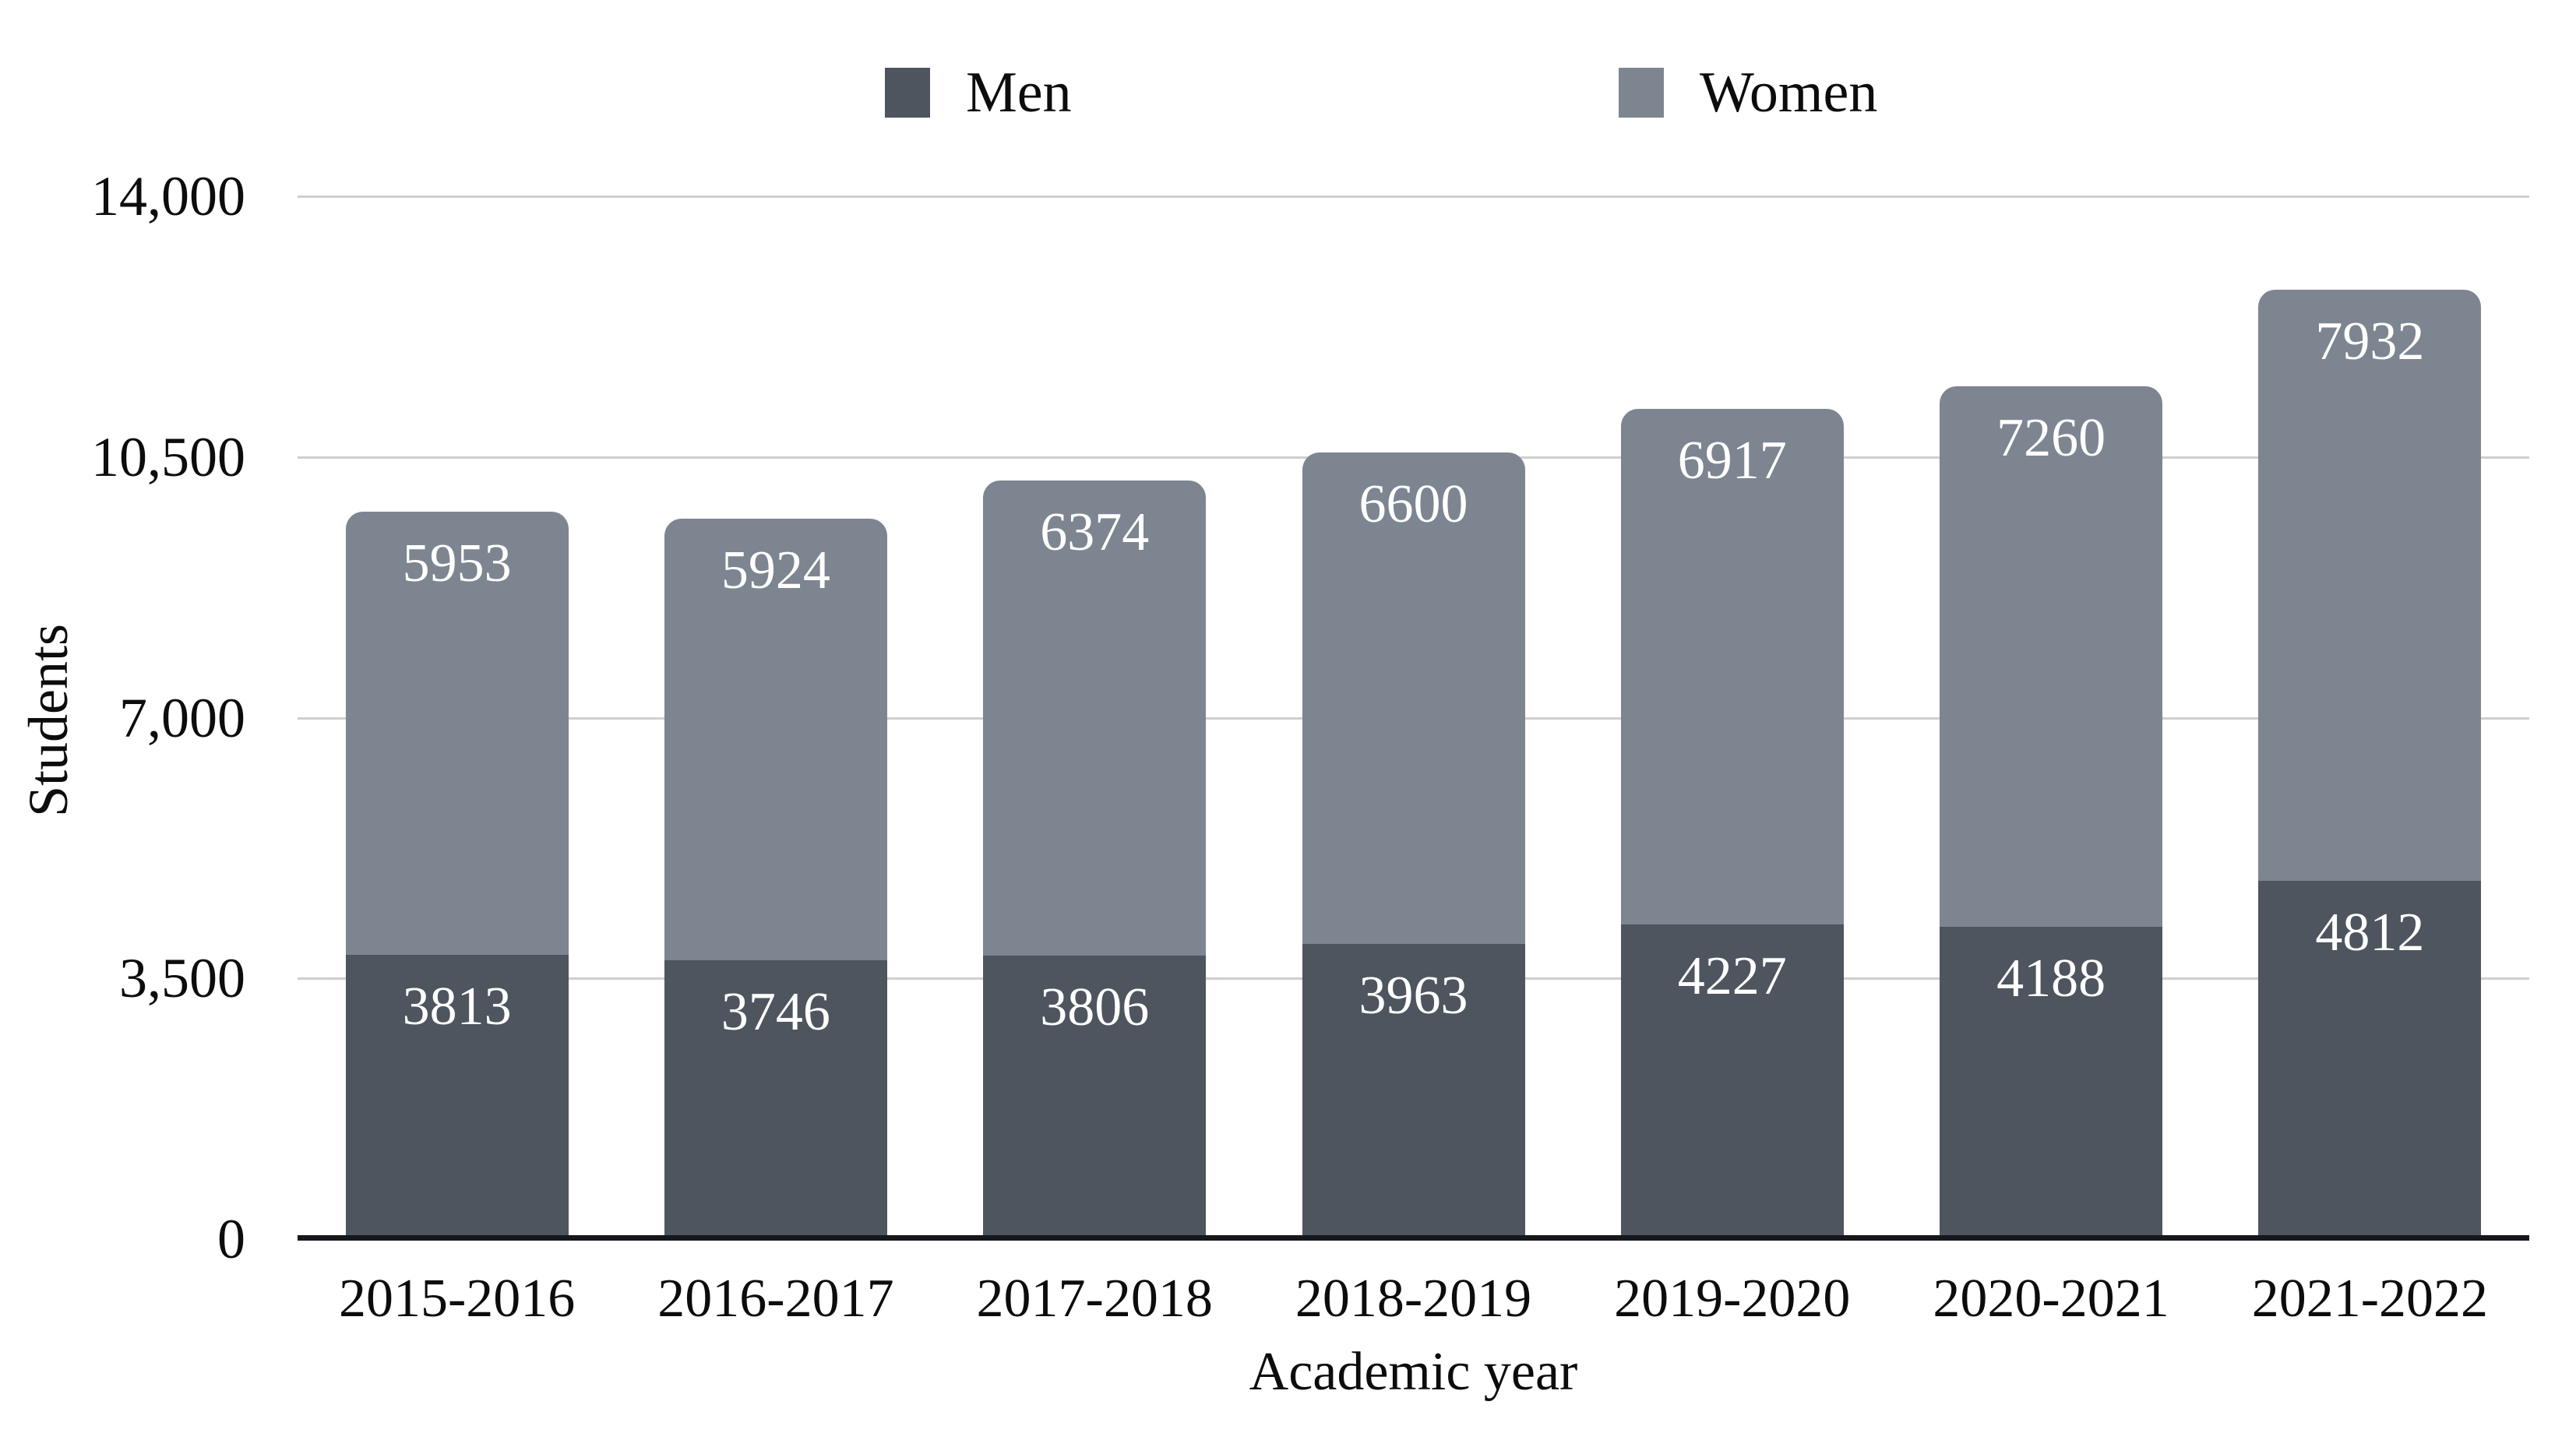 This screenshot has height=1433, width=2576. Describe the element at coordinates (775, 739) in the screenshot. I see `bar-segment-women-2016-2017: 5924` at that location.